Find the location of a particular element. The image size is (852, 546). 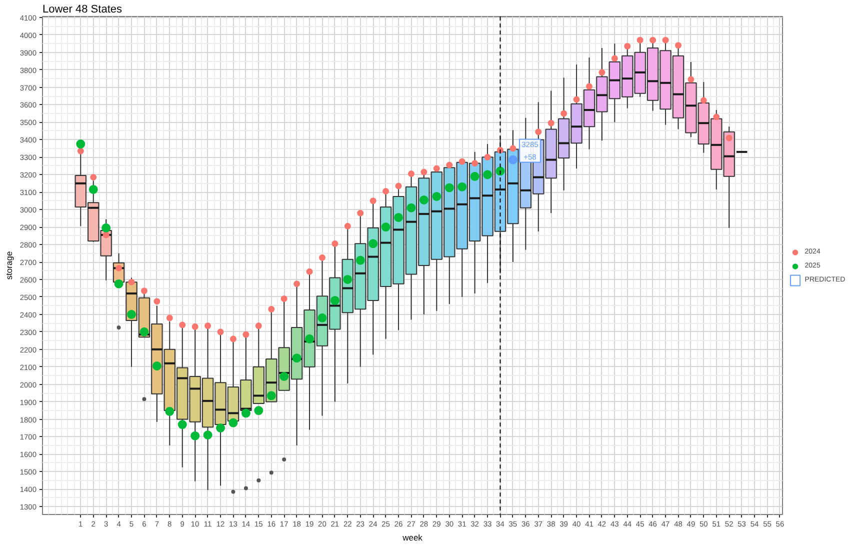

y-axis-title: storage is located at coordinates (9, 265).